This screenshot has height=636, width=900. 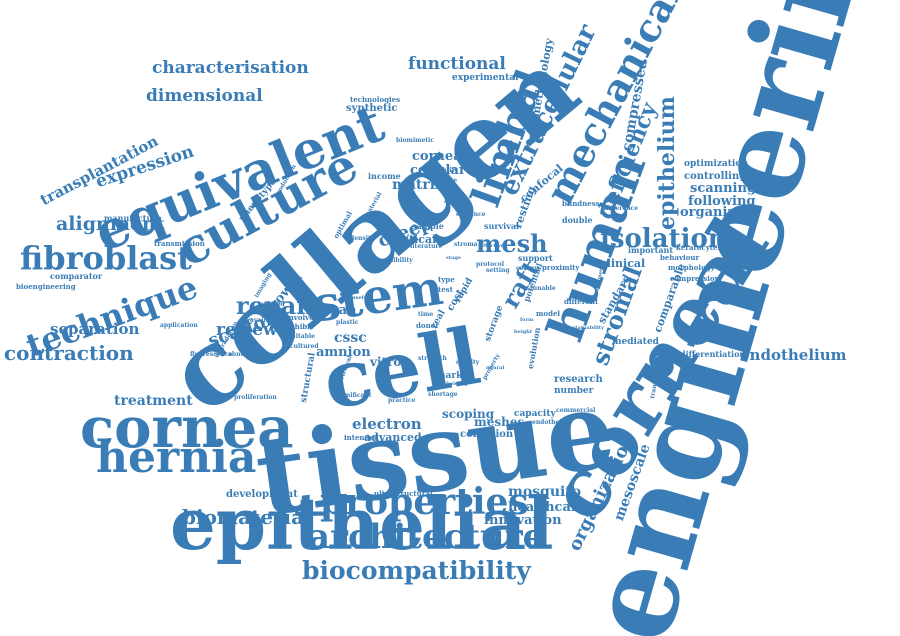 I want to click on word-condition: condition, so click(x=487, y=434).